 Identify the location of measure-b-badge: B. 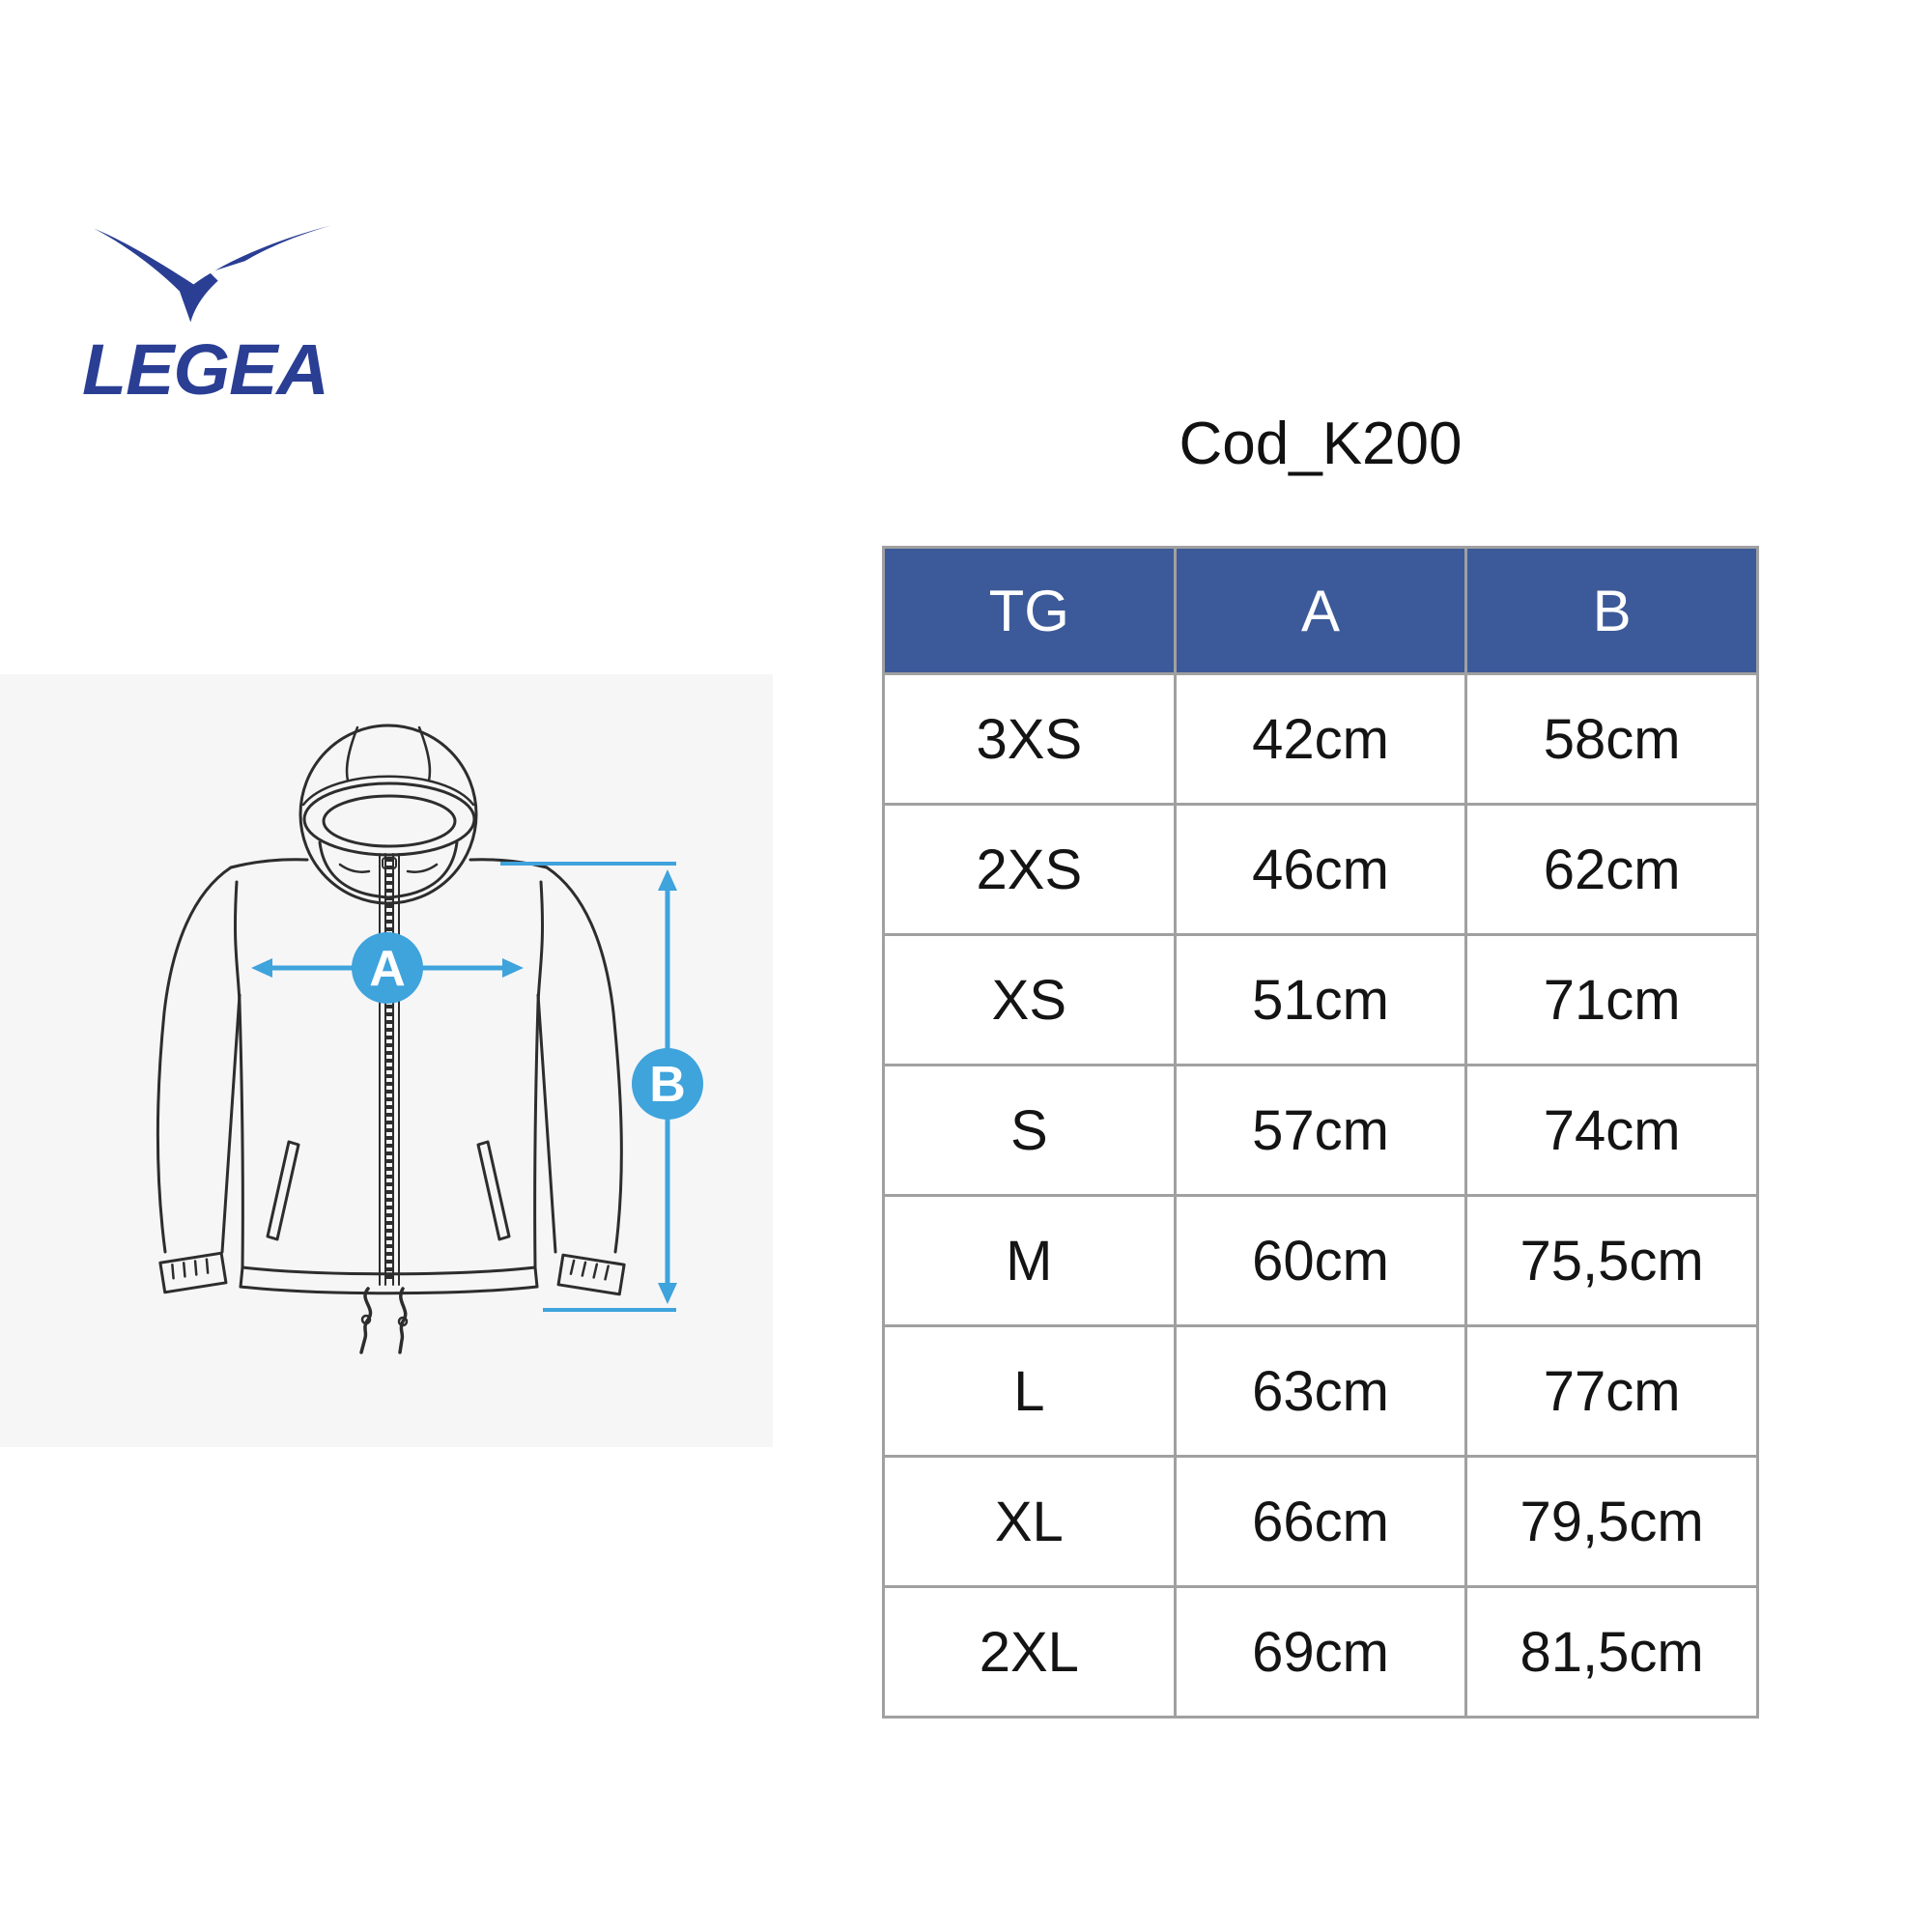
(667, 1084).